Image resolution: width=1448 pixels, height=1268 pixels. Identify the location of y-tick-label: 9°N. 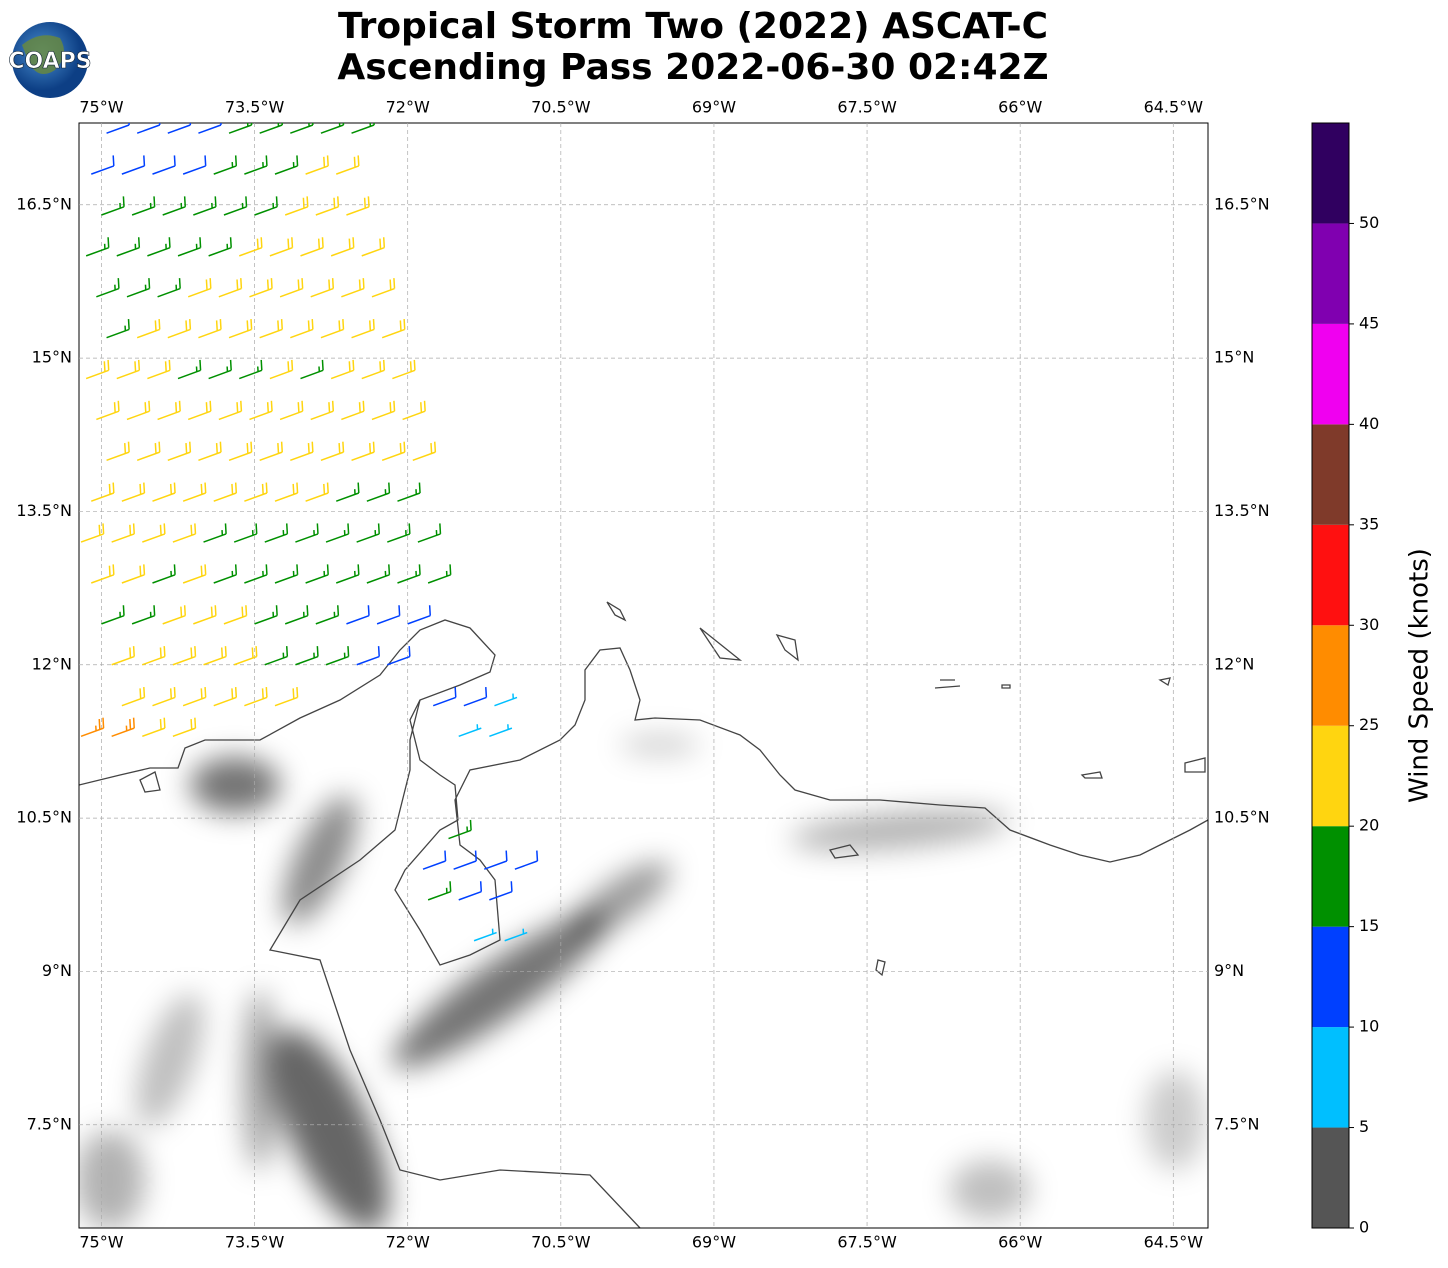
(1229, 970).